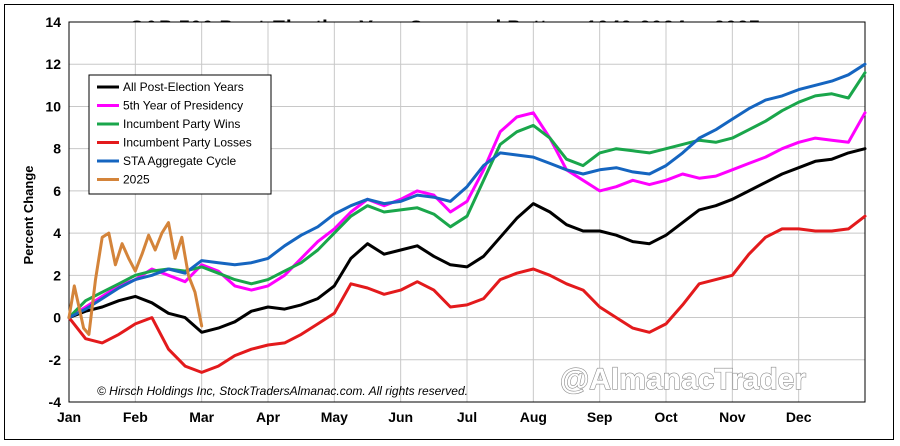 This screenshot has width=900, height=446. What do you see at coordinates (187, 143) in the screenshot?
I see `legend-label: Incumbent Party Losses` at bounding box center [187, 143].